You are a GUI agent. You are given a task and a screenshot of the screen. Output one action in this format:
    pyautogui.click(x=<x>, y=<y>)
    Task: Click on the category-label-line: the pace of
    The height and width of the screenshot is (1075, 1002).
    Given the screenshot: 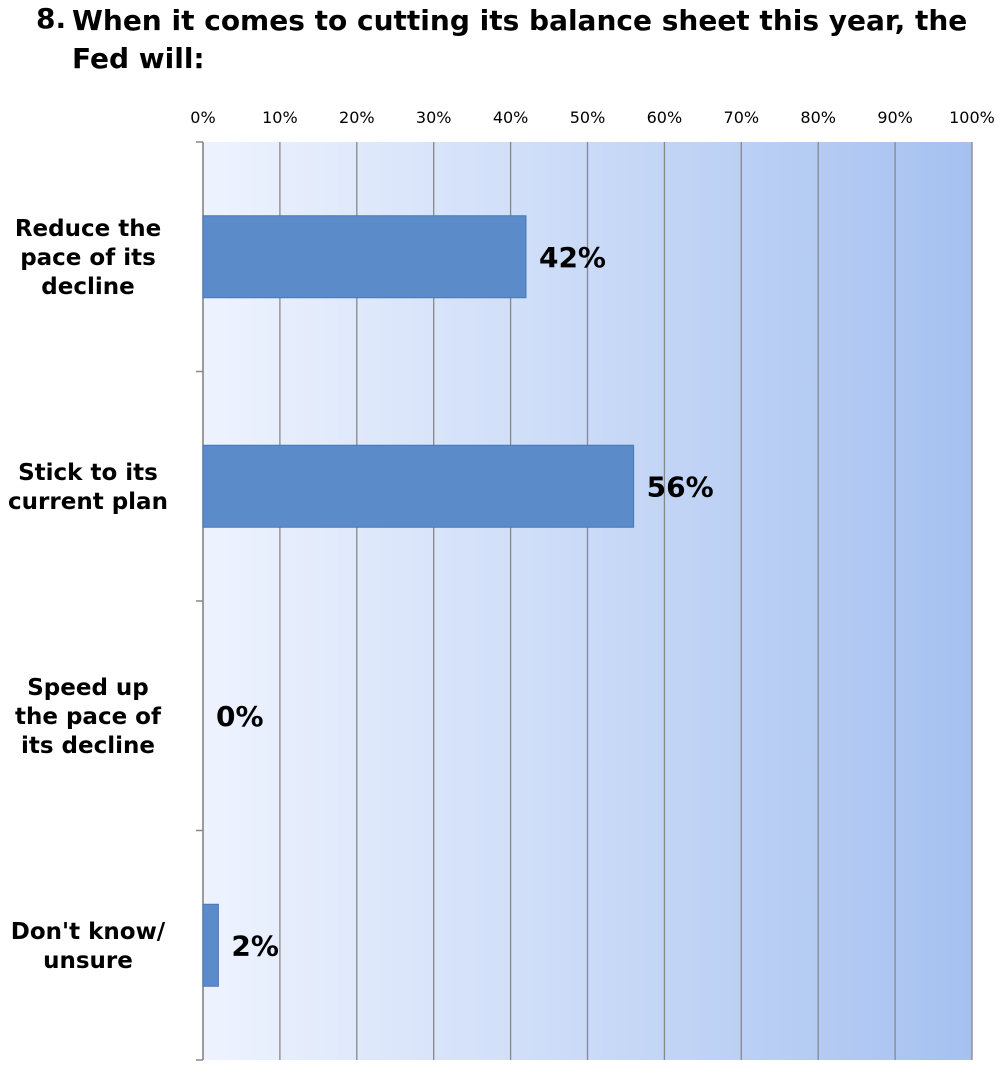 What is the action you would take?
    pyautogui.click(x=88, y=717)
    